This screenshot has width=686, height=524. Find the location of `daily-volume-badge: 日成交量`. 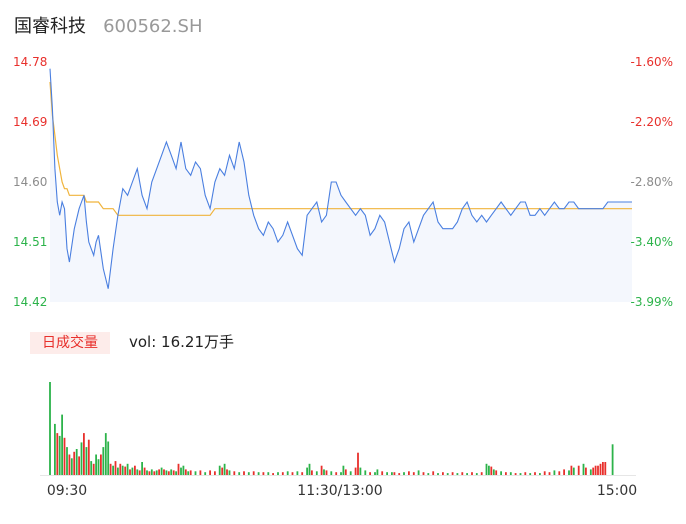

daily-volume-badge: 日成交量 is located at coordinates (70, 343).